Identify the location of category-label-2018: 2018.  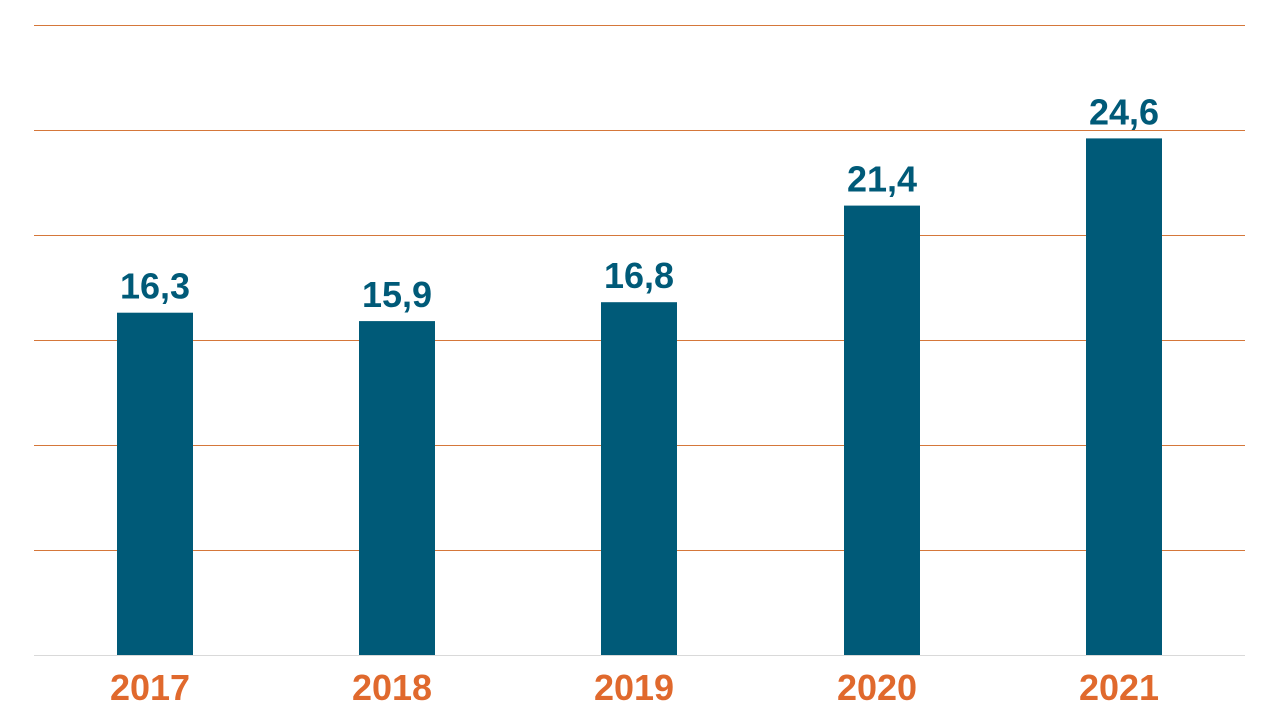
(392, 687).